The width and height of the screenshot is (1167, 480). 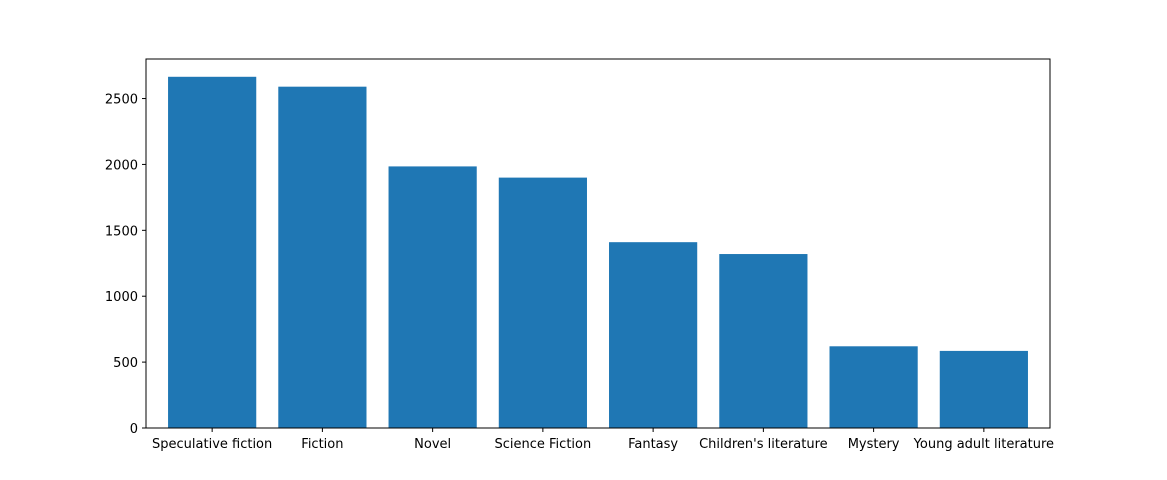 What do you see at coordinates (121, 165) in the screenshot?
I see `y-tick-label: 2000` at bounding box center [121, 165].